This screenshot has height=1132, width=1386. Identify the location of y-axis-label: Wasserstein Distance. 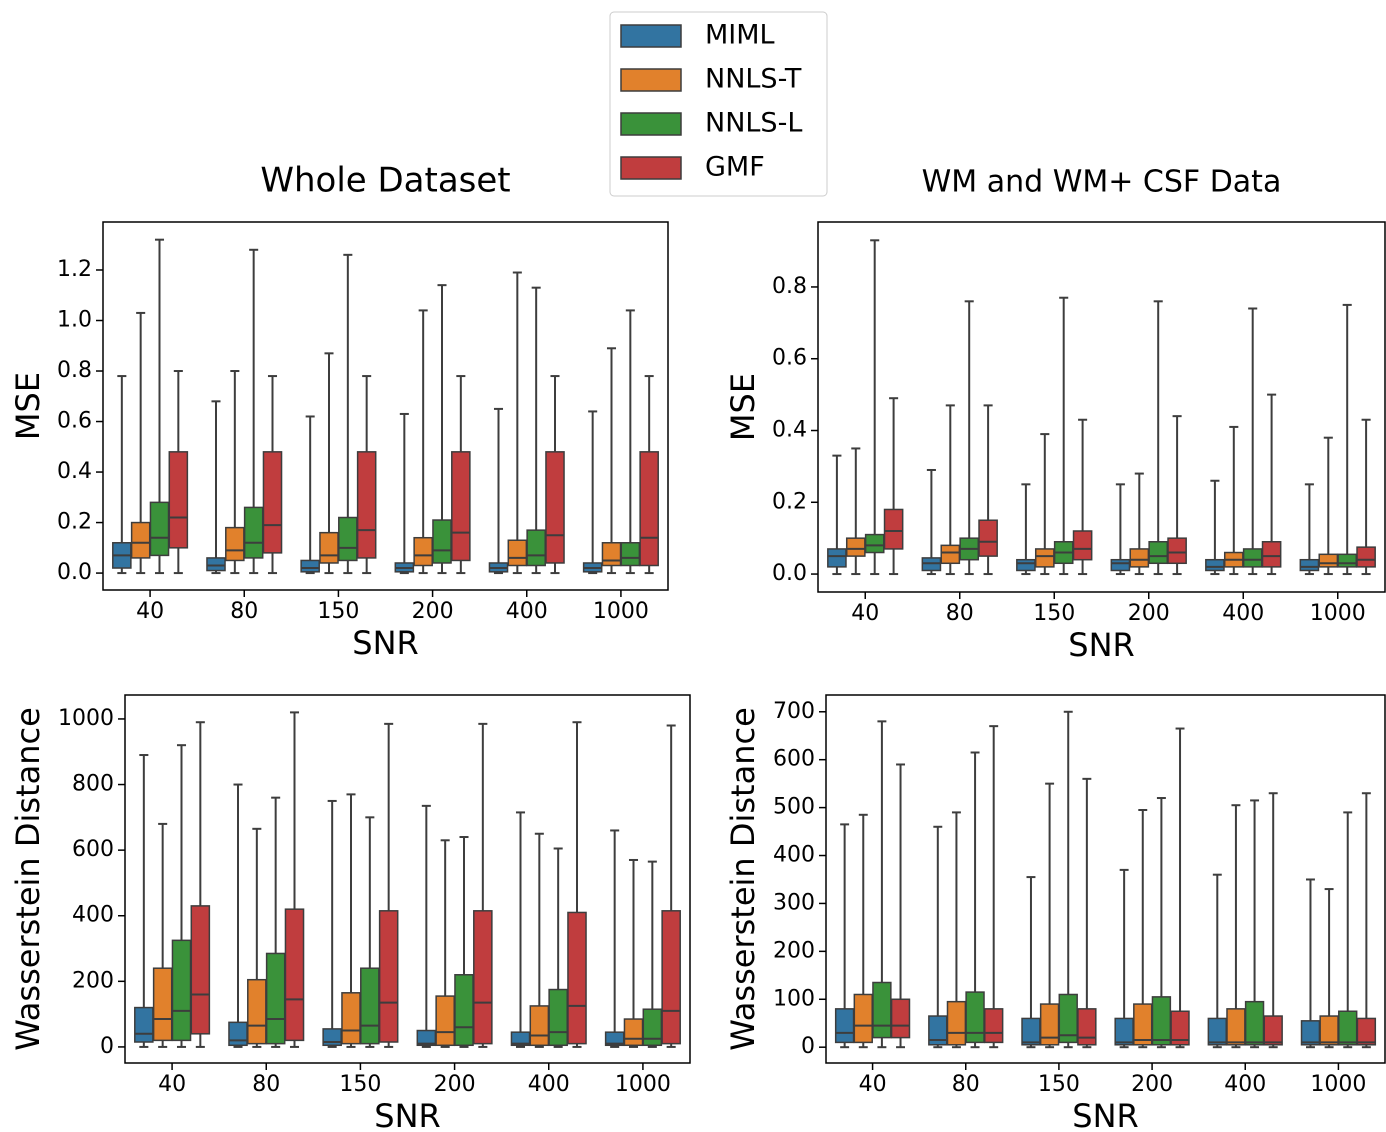
(743, 879).